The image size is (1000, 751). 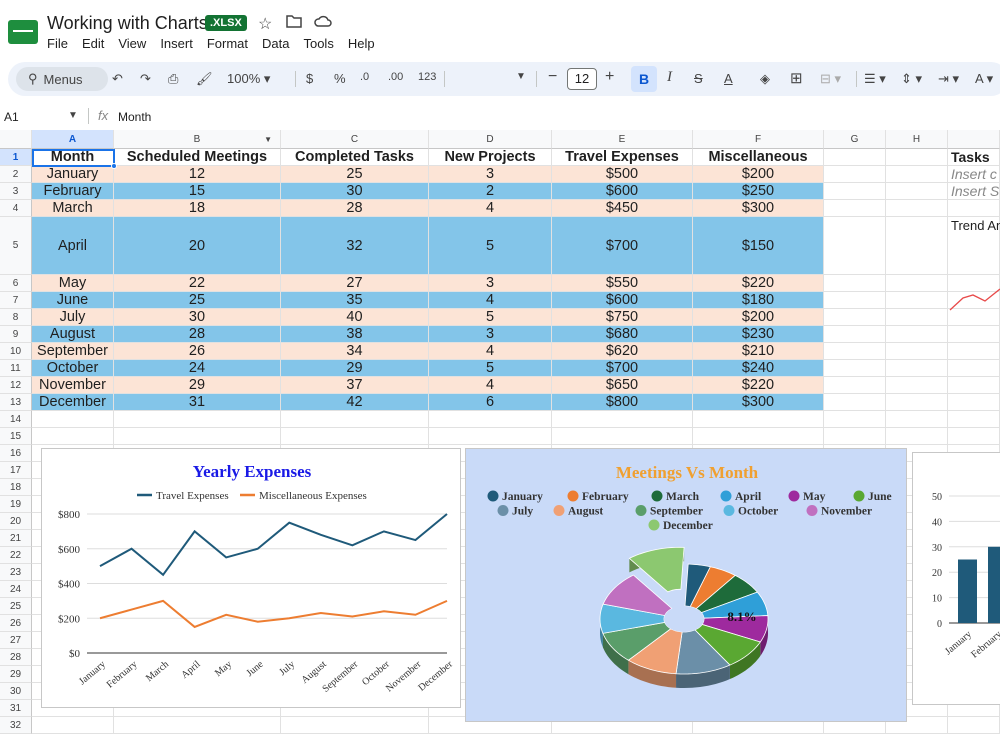 What do you see at coordinates (11, 117) in the screenshot?
I see `name-box: A1` at bounding box center [11, 117].